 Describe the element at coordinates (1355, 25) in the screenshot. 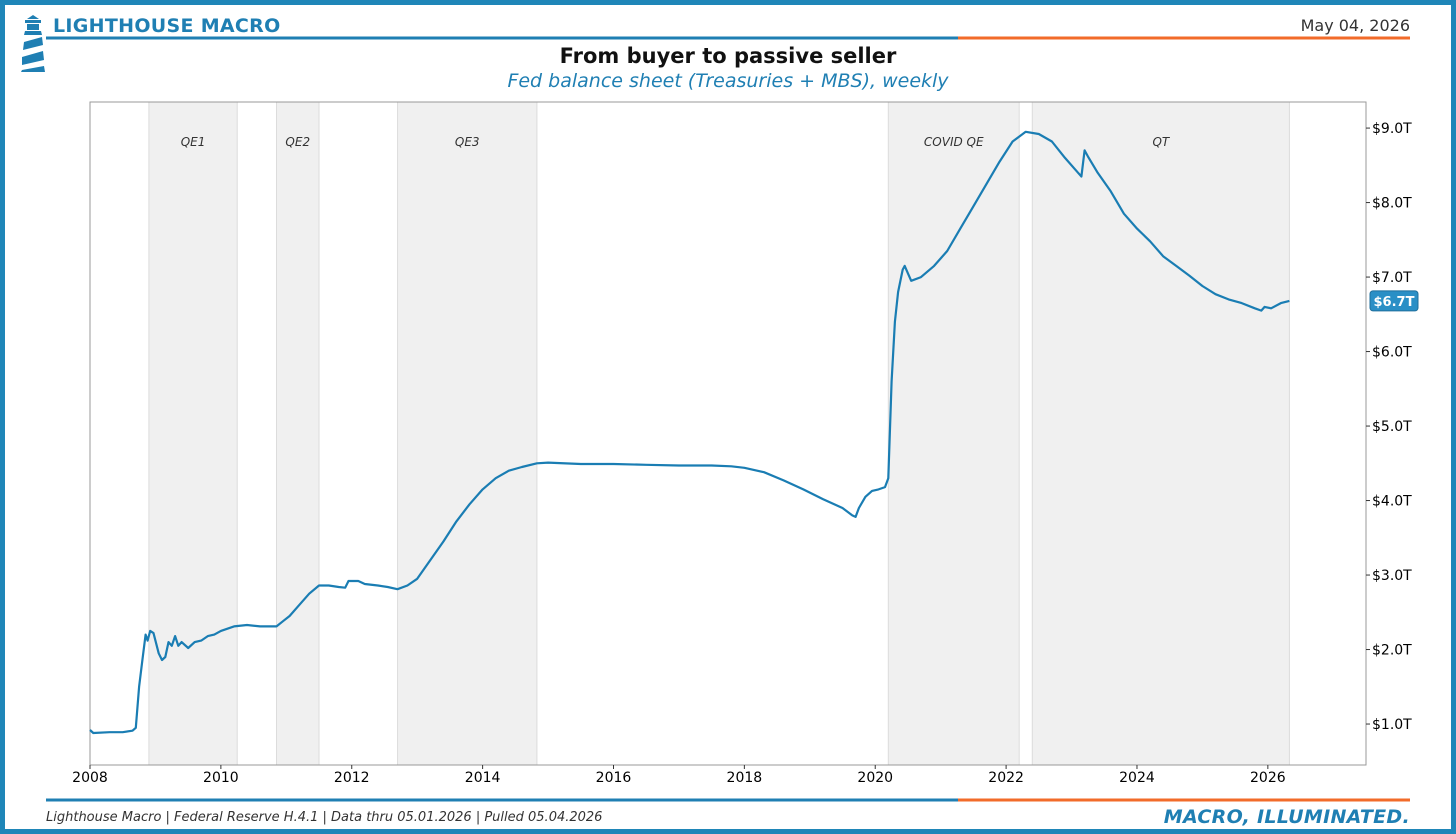

I see `report-date: May 04, 2026` at that location.